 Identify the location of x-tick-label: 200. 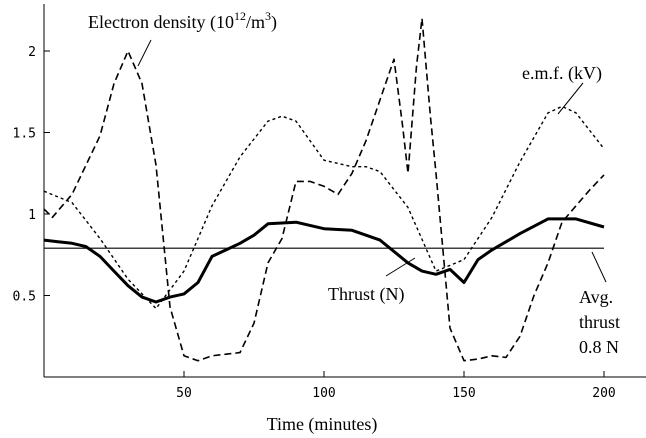
(603, 393).